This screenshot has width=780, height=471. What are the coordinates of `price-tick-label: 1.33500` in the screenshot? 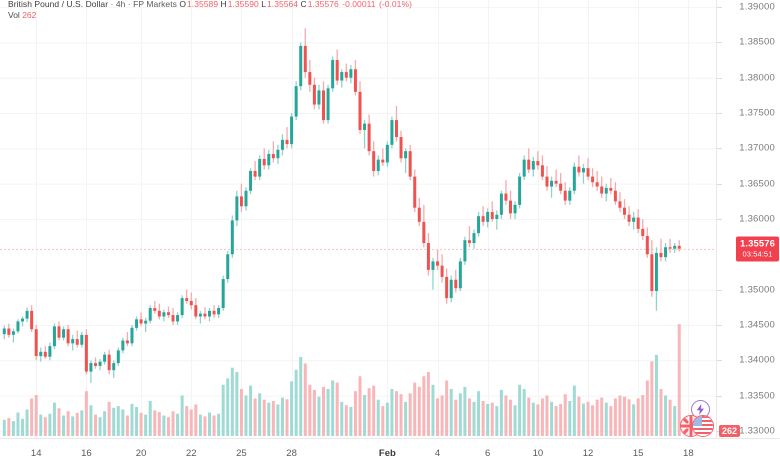 It's located at (757, 396).